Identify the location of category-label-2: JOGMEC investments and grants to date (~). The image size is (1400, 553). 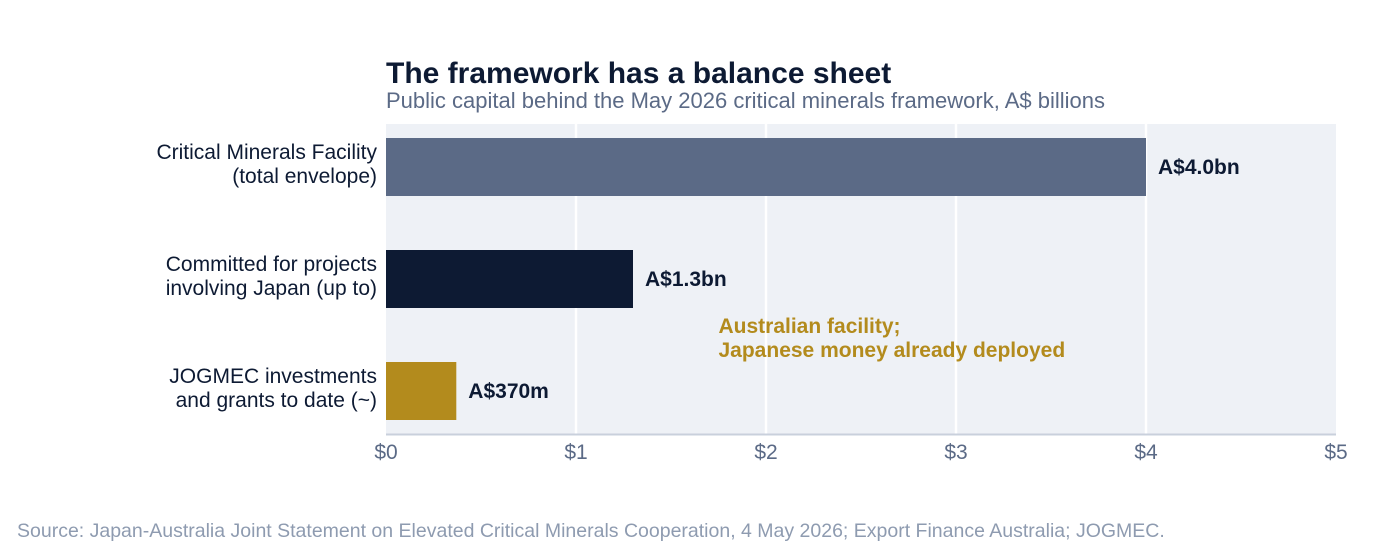
(273, 388).